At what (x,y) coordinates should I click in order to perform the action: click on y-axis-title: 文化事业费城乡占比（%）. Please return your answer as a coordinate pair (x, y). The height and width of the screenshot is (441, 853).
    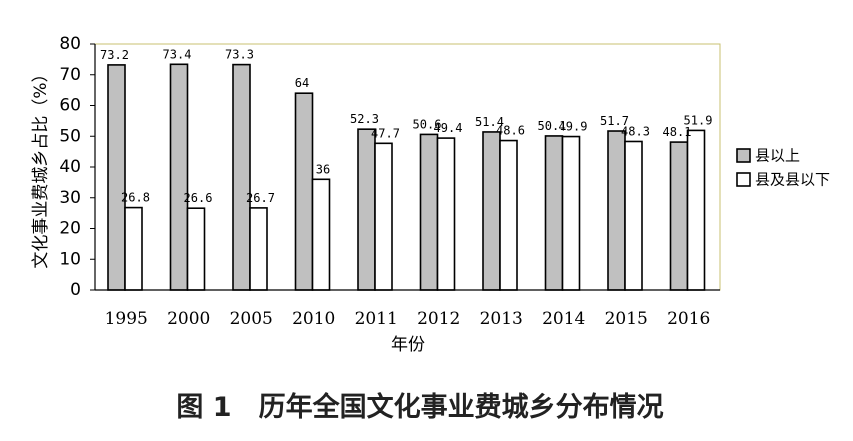
    Looking at the image, I should click on (41, 166).